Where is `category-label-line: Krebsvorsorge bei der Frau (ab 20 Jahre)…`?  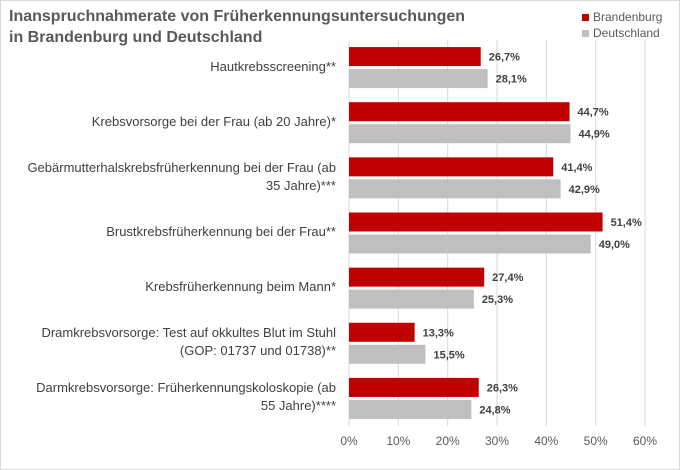 category-label-line: Krebsvorsorge bei der Frau (ab 20 Jahre)… is located at coordinates (213, 121).